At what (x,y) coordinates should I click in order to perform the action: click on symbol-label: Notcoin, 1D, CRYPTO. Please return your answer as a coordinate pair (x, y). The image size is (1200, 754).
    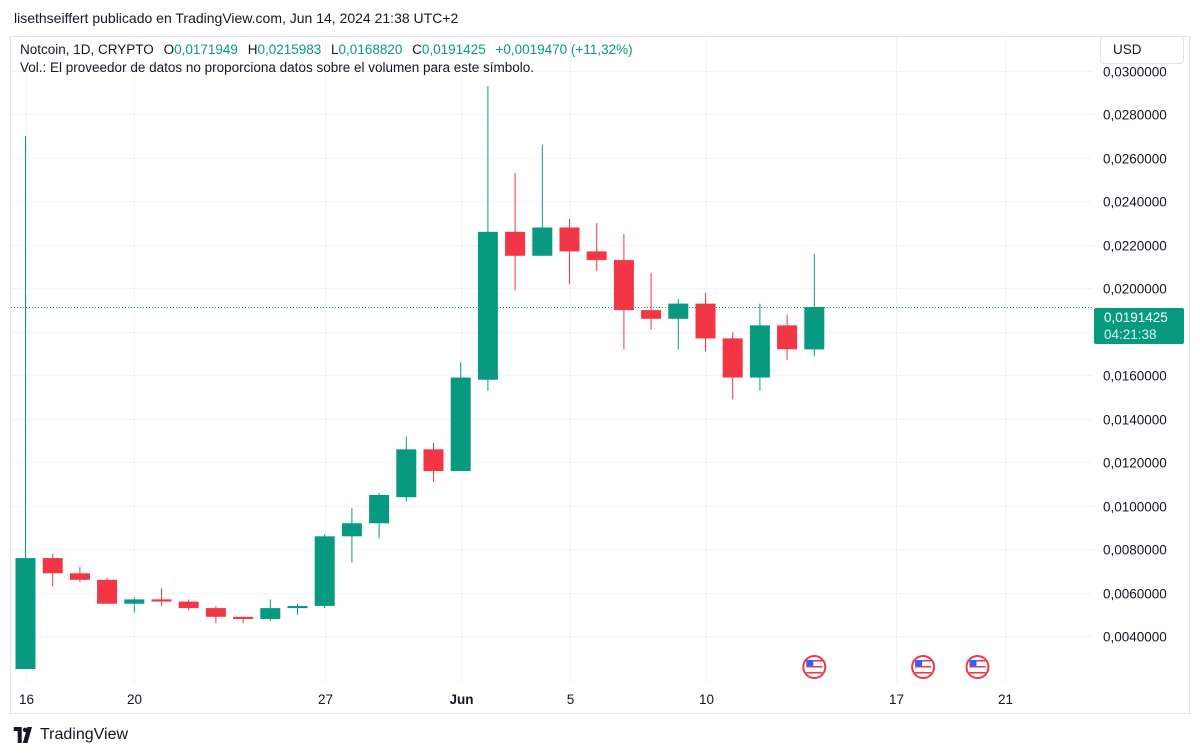
    Looking at the image, I should click on (87, 49).